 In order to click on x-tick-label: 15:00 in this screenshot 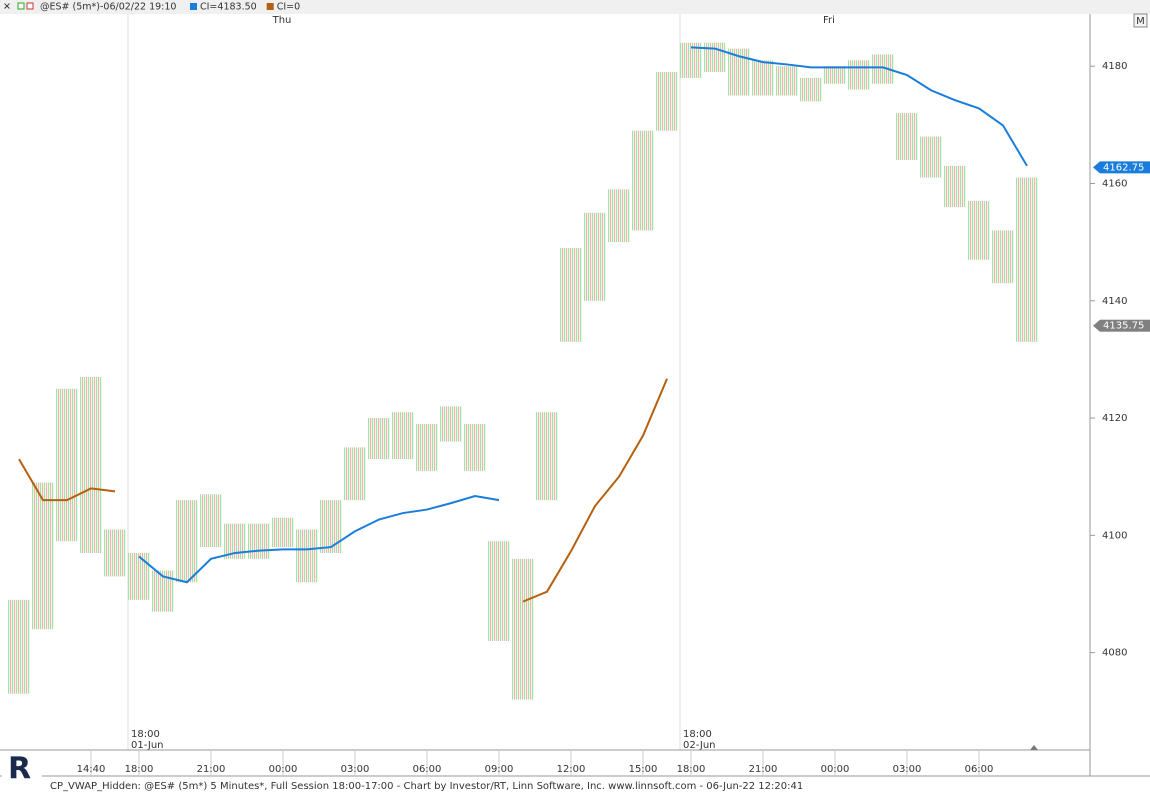, I will do `click(643, 769)`.